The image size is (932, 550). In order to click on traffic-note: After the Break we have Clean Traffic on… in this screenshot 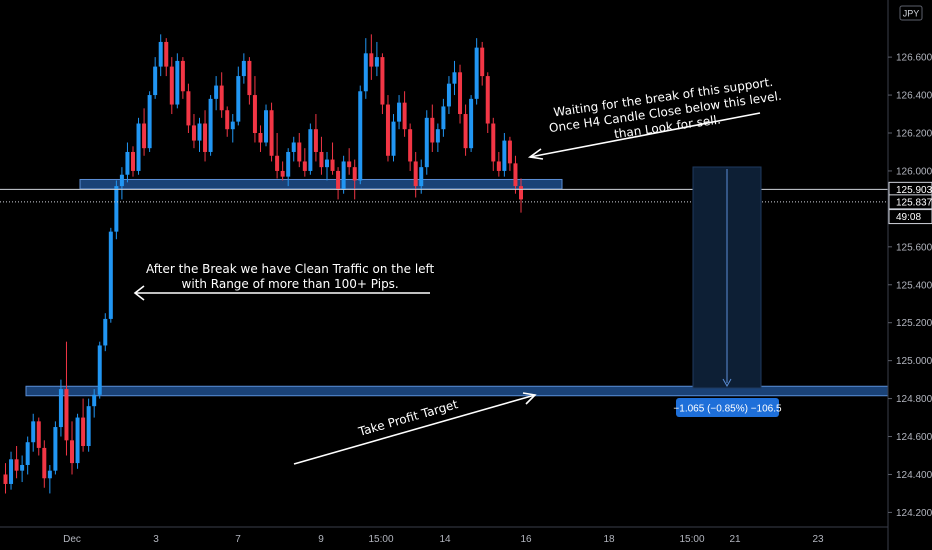, I will do `click(290, 277)`.